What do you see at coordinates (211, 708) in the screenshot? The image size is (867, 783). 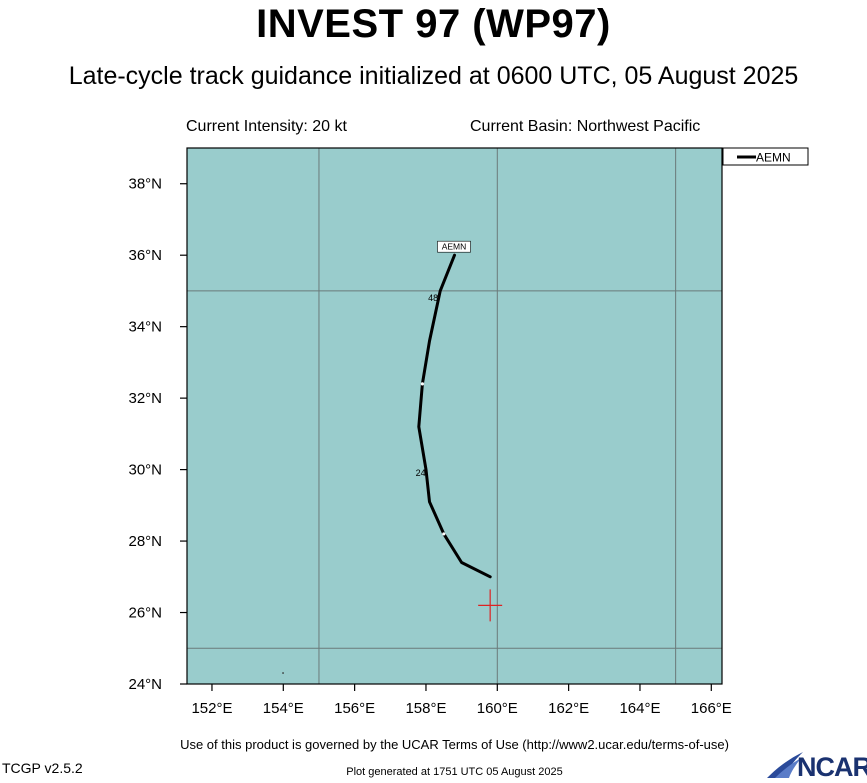 I see `x-tick-label: 152°E` at bounding box center [211, 708].